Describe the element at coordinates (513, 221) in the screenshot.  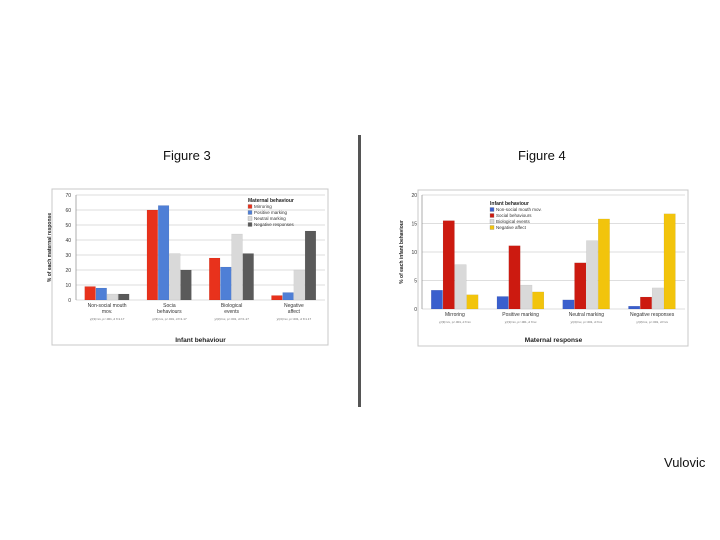
I see `legend-entry: Biological events` at that location.